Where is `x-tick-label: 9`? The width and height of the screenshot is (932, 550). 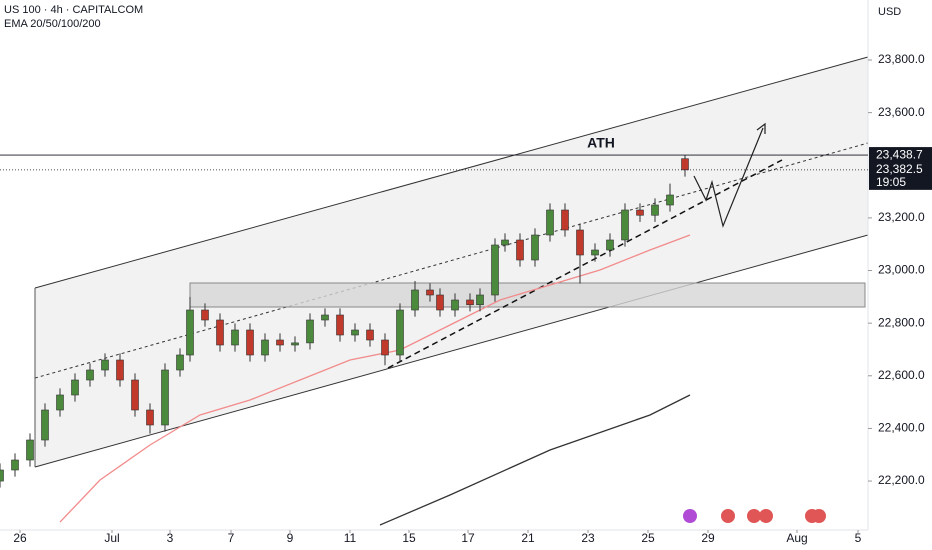 x-tick-label: 9 is located at coordinates (290, 538).